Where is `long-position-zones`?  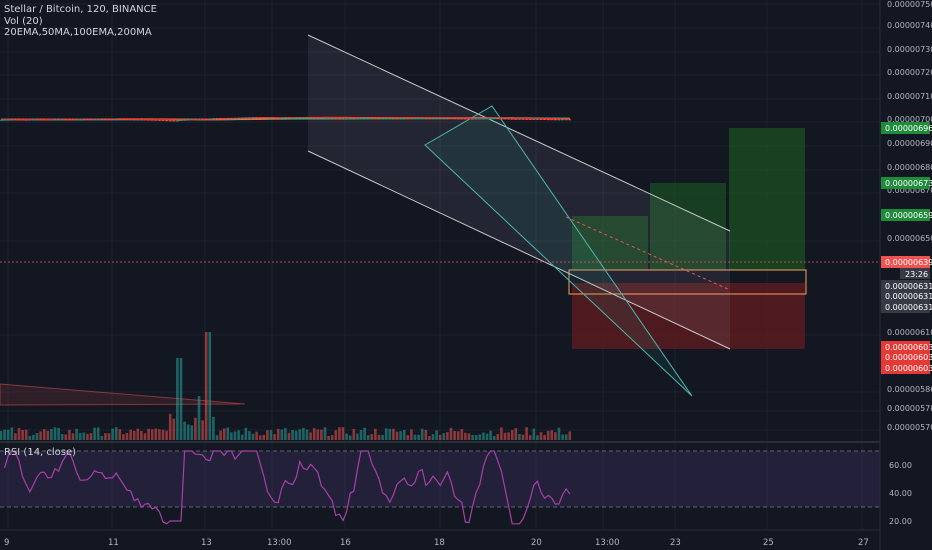
long-position-zones is located at coordinates (687, 238).